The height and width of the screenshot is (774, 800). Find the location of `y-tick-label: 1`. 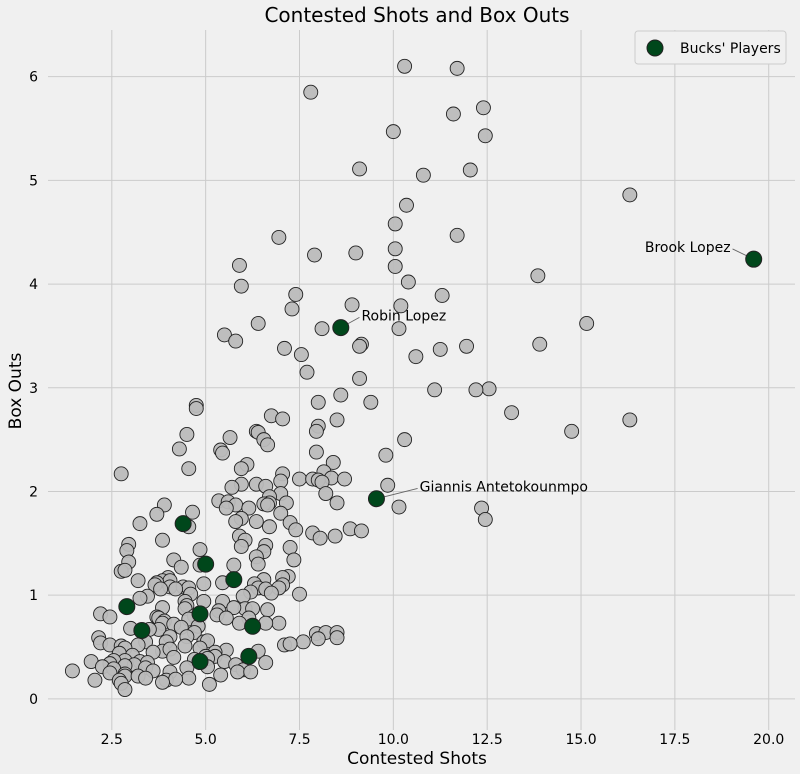

y-tick-label: 1 is located at coordinates (33, 596).